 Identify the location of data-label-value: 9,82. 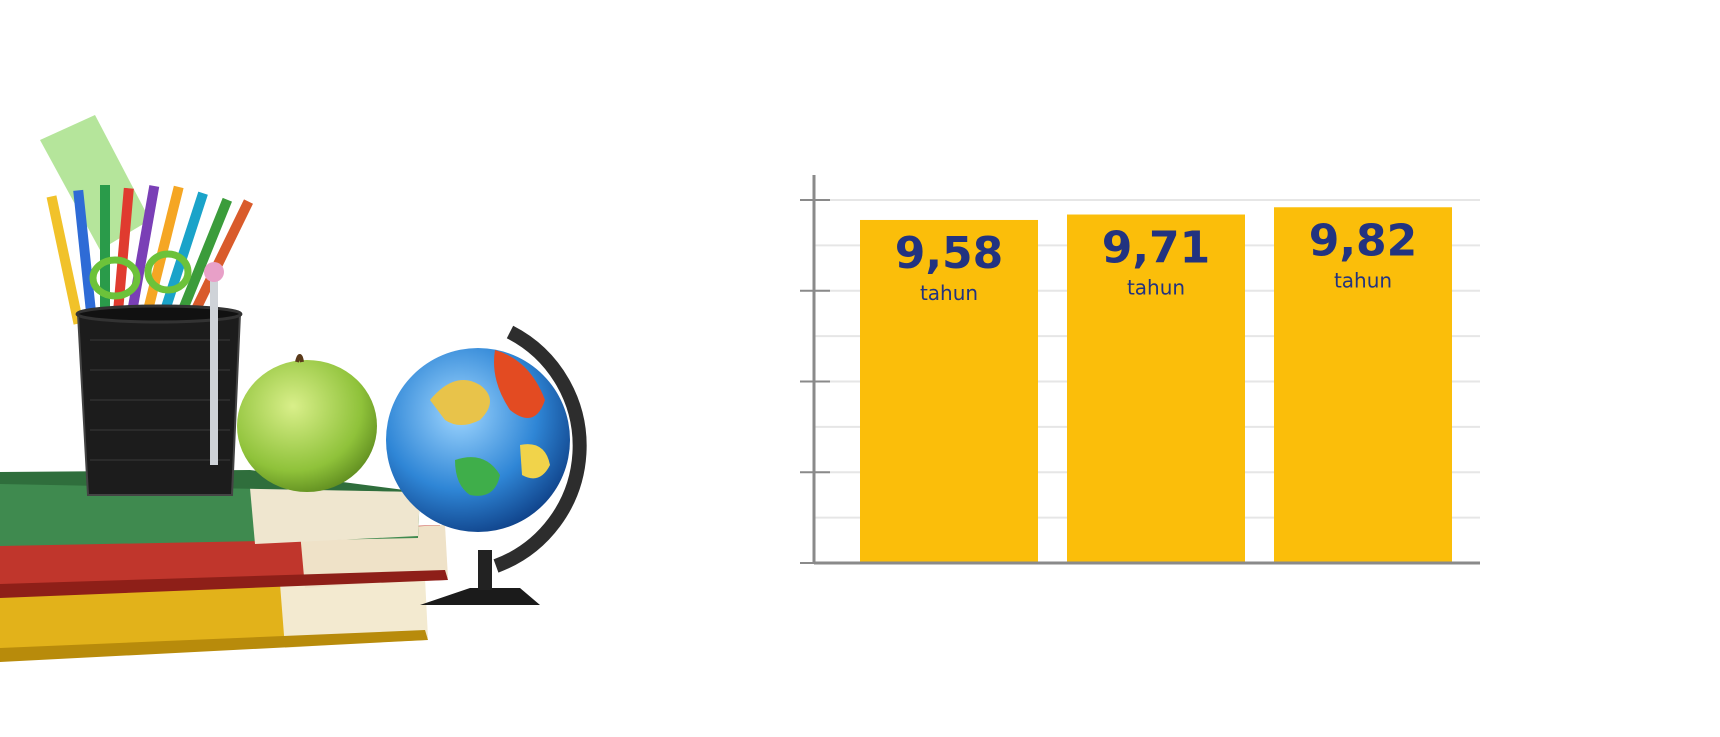
(1363, 240).